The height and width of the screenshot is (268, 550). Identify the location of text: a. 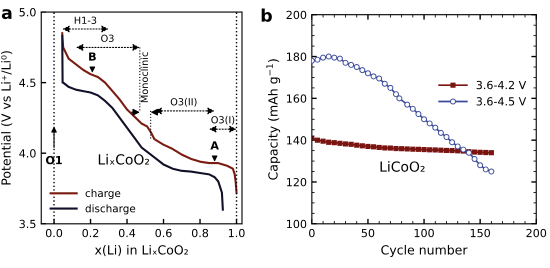
(7, 14).